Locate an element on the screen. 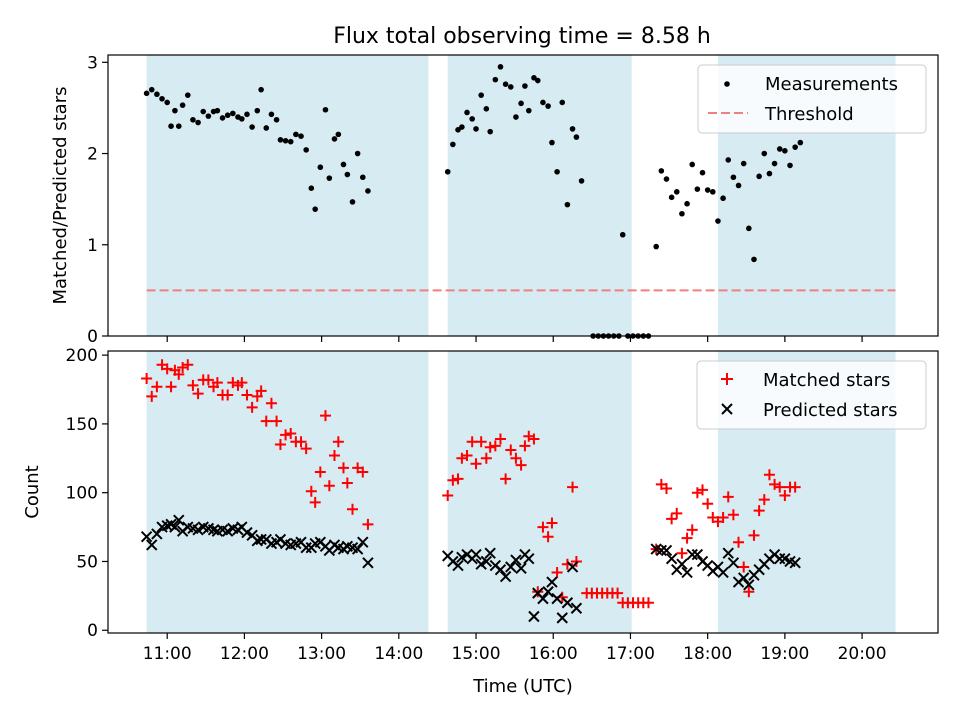 The image size is (960, 724). bottom-xtick-label: 19:00 is located at coordinates (784, 654).